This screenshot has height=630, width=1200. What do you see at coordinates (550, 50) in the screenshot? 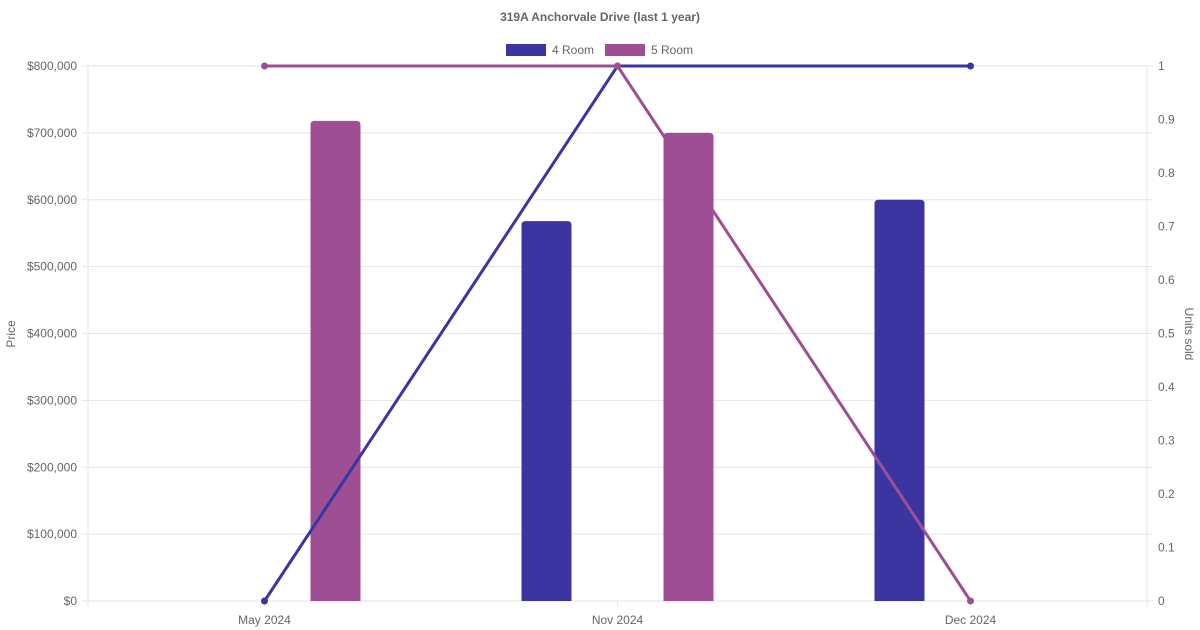
I see `legend-item-4-room: 4 Room` at bounding box center [550, 50].